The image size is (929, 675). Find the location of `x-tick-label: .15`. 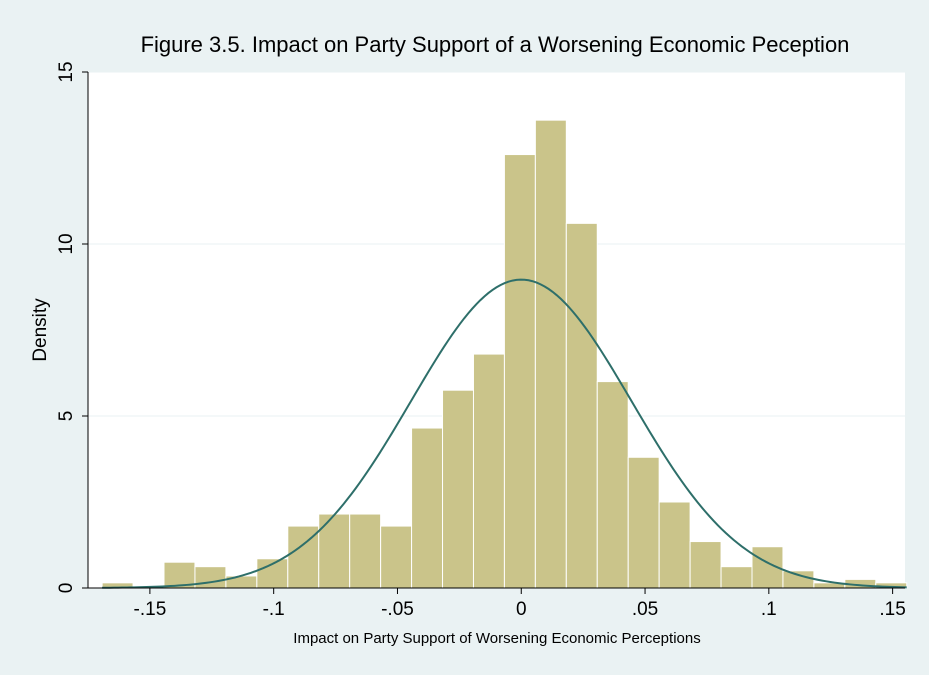

x-tick-label: .15 is located at coordinates (892, 609).